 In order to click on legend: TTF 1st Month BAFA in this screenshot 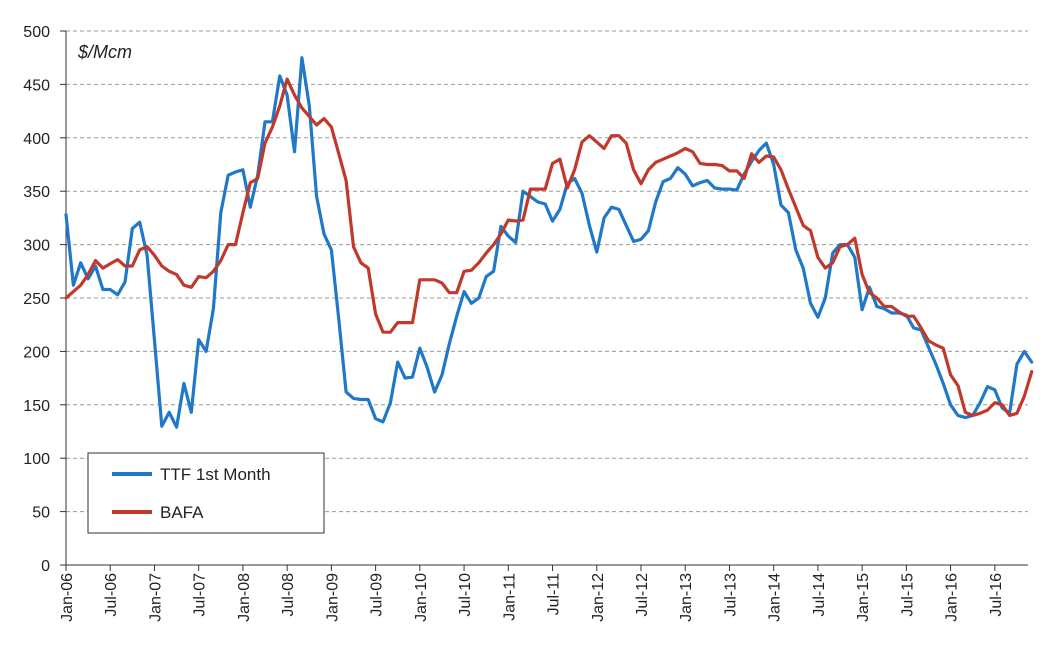, I will do `click(206, 493)`.